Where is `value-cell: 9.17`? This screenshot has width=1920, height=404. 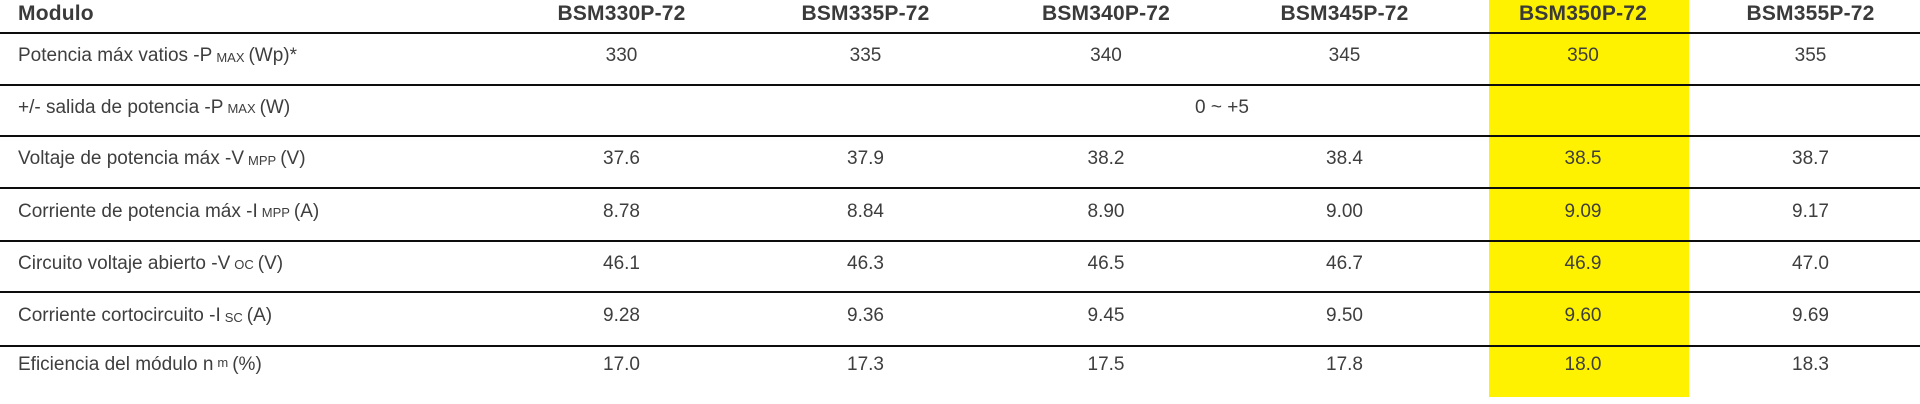
value-cell: 9.17 is located at coordinates (1810, 211).